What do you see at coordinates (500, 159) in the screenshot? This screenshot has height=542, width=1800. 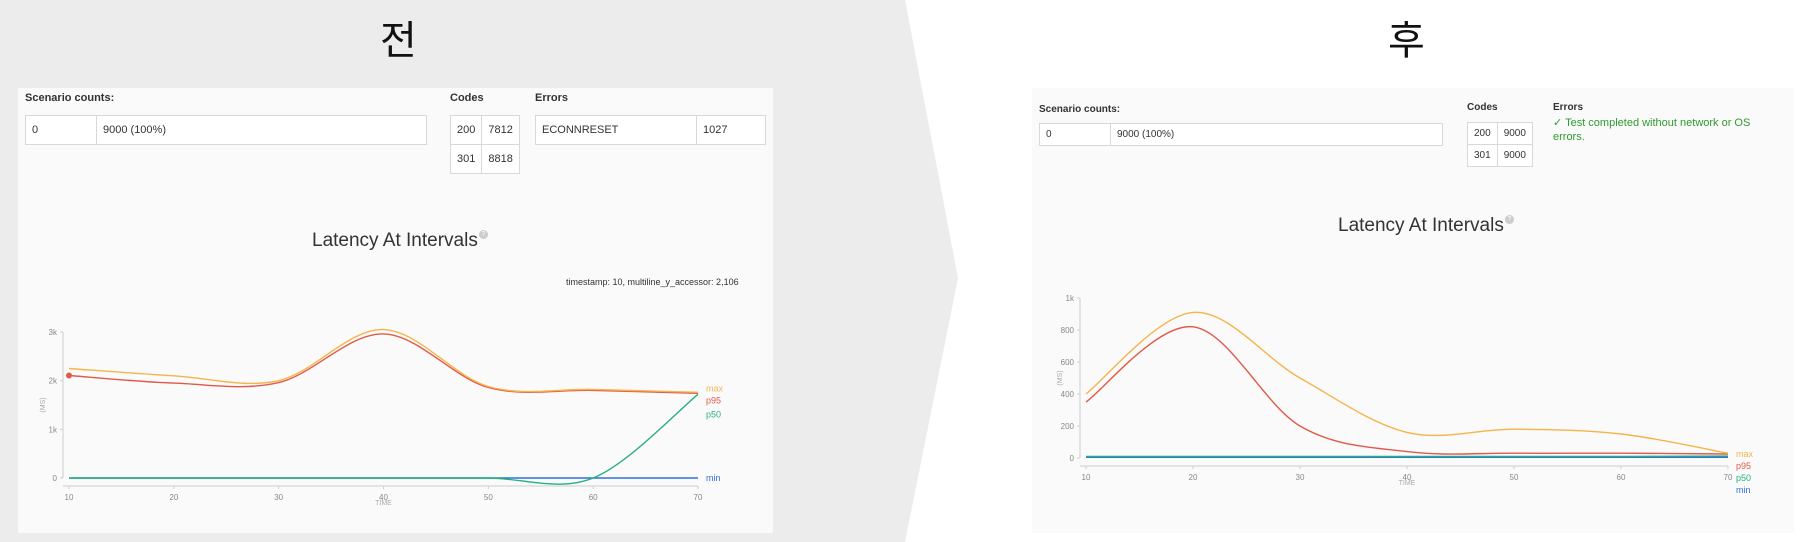 I see `code-count: 8818` at bounding box center [500, 159].